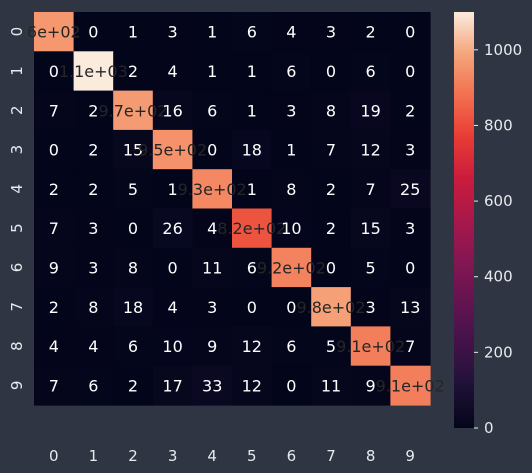  Describe the element at coordinates (17, 32) in the screenshot. I see `y-tick-label: 0` at that location.